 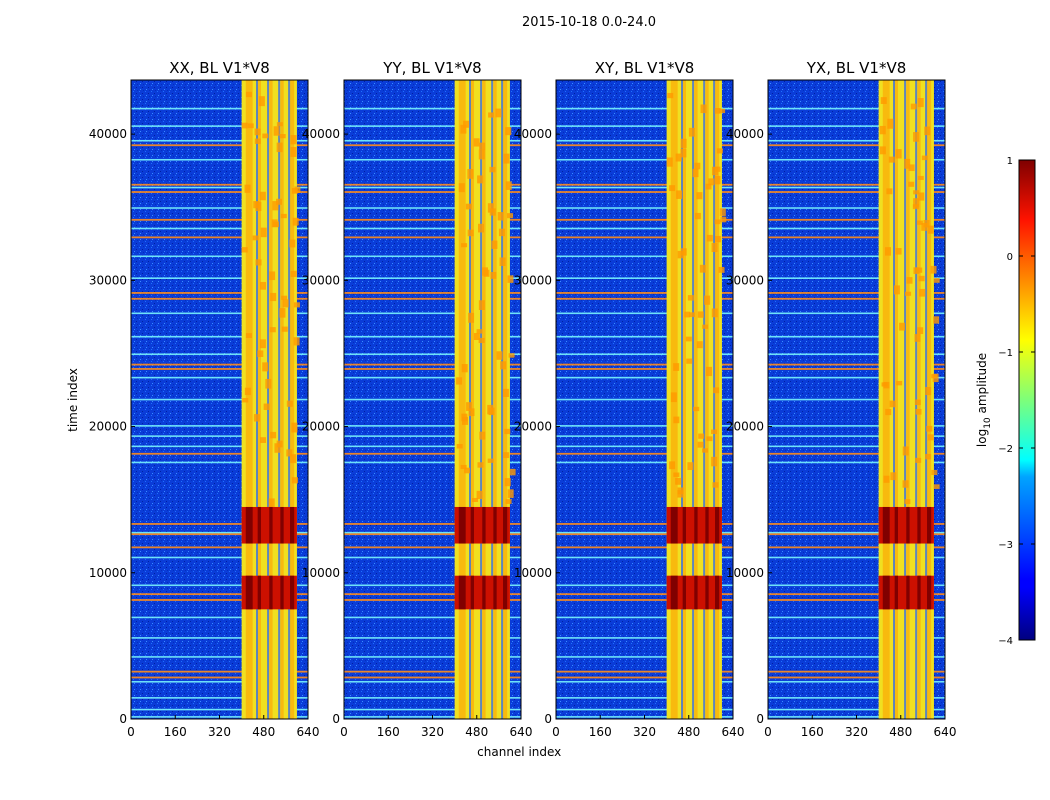 What do you see at coordinates (1005, 353) in the screenshot?
I see `colorbar-tick-label: −1` at bounding box center [1005, 353].